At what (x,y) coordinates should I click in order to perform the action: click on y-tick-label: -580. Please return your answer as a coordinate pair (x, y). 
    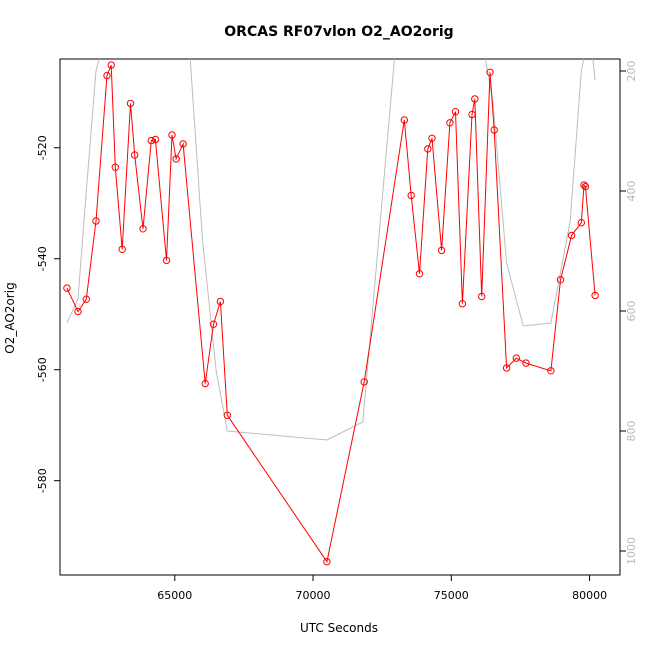
    Looking at the image, I should click on (42, 480).